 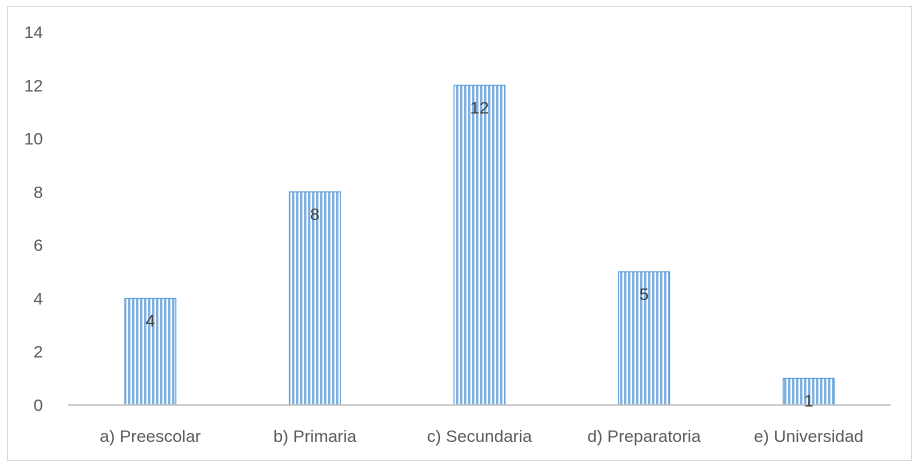 What do you see at coordinates (644, 436) in the screenshot?
I see `x-tick-label-4: d) Preparatoria` at bounding box center [644, 436].